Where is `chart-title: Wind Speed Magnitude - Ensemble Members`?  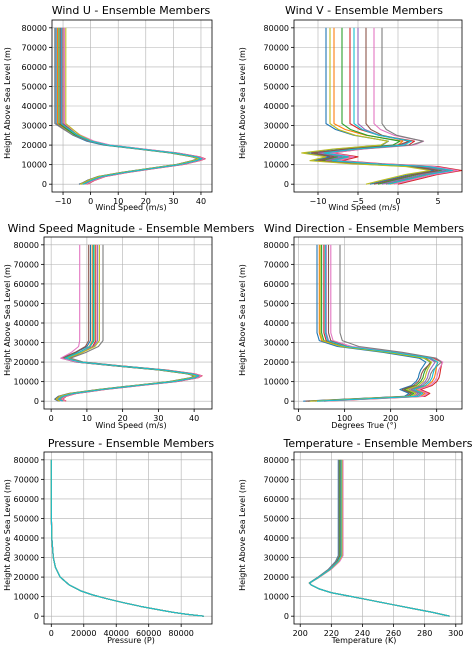
chart-title: Wind Speed Magnitude - Ensemble Members is located at coordinates (131, 228).